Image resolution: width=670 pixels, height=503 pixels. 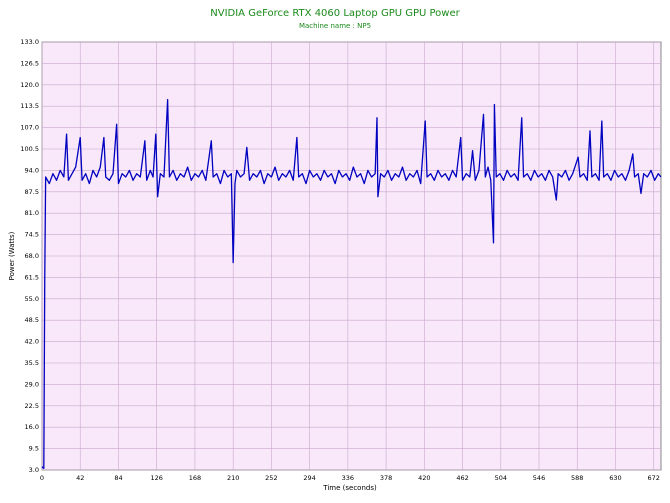 I want to click on y-tick-label: 3.0, so click(x=34, y=470).